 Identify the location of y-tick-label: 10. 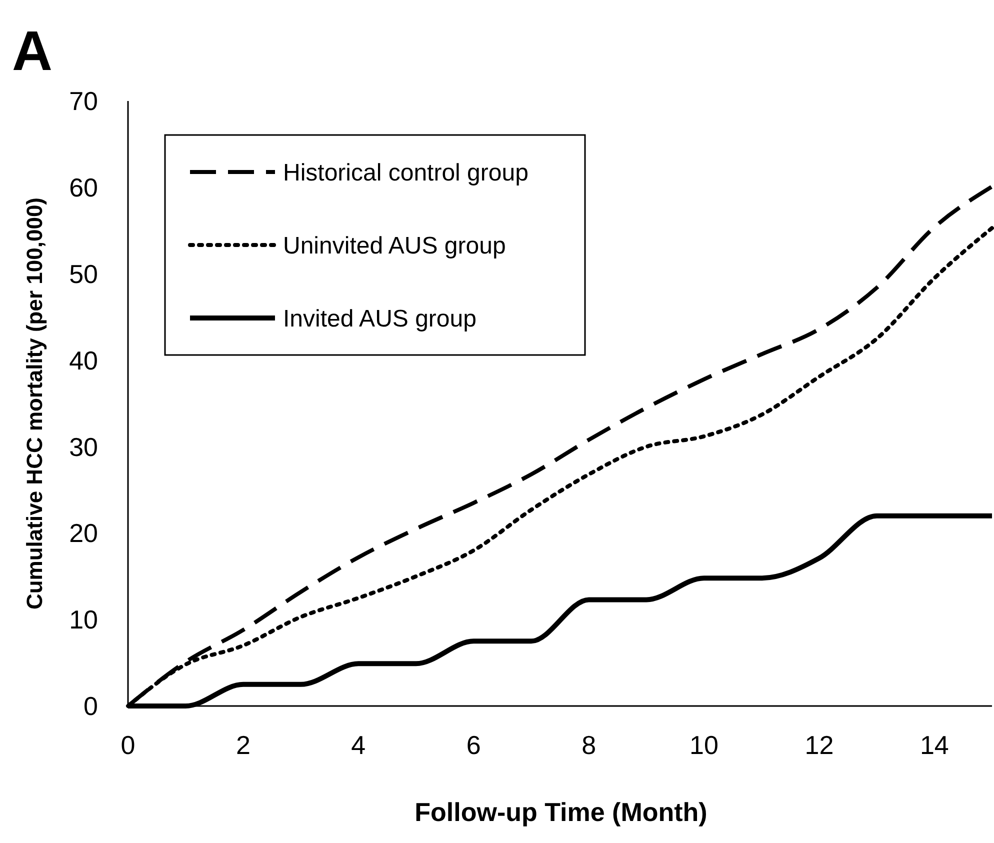
(83, 619).